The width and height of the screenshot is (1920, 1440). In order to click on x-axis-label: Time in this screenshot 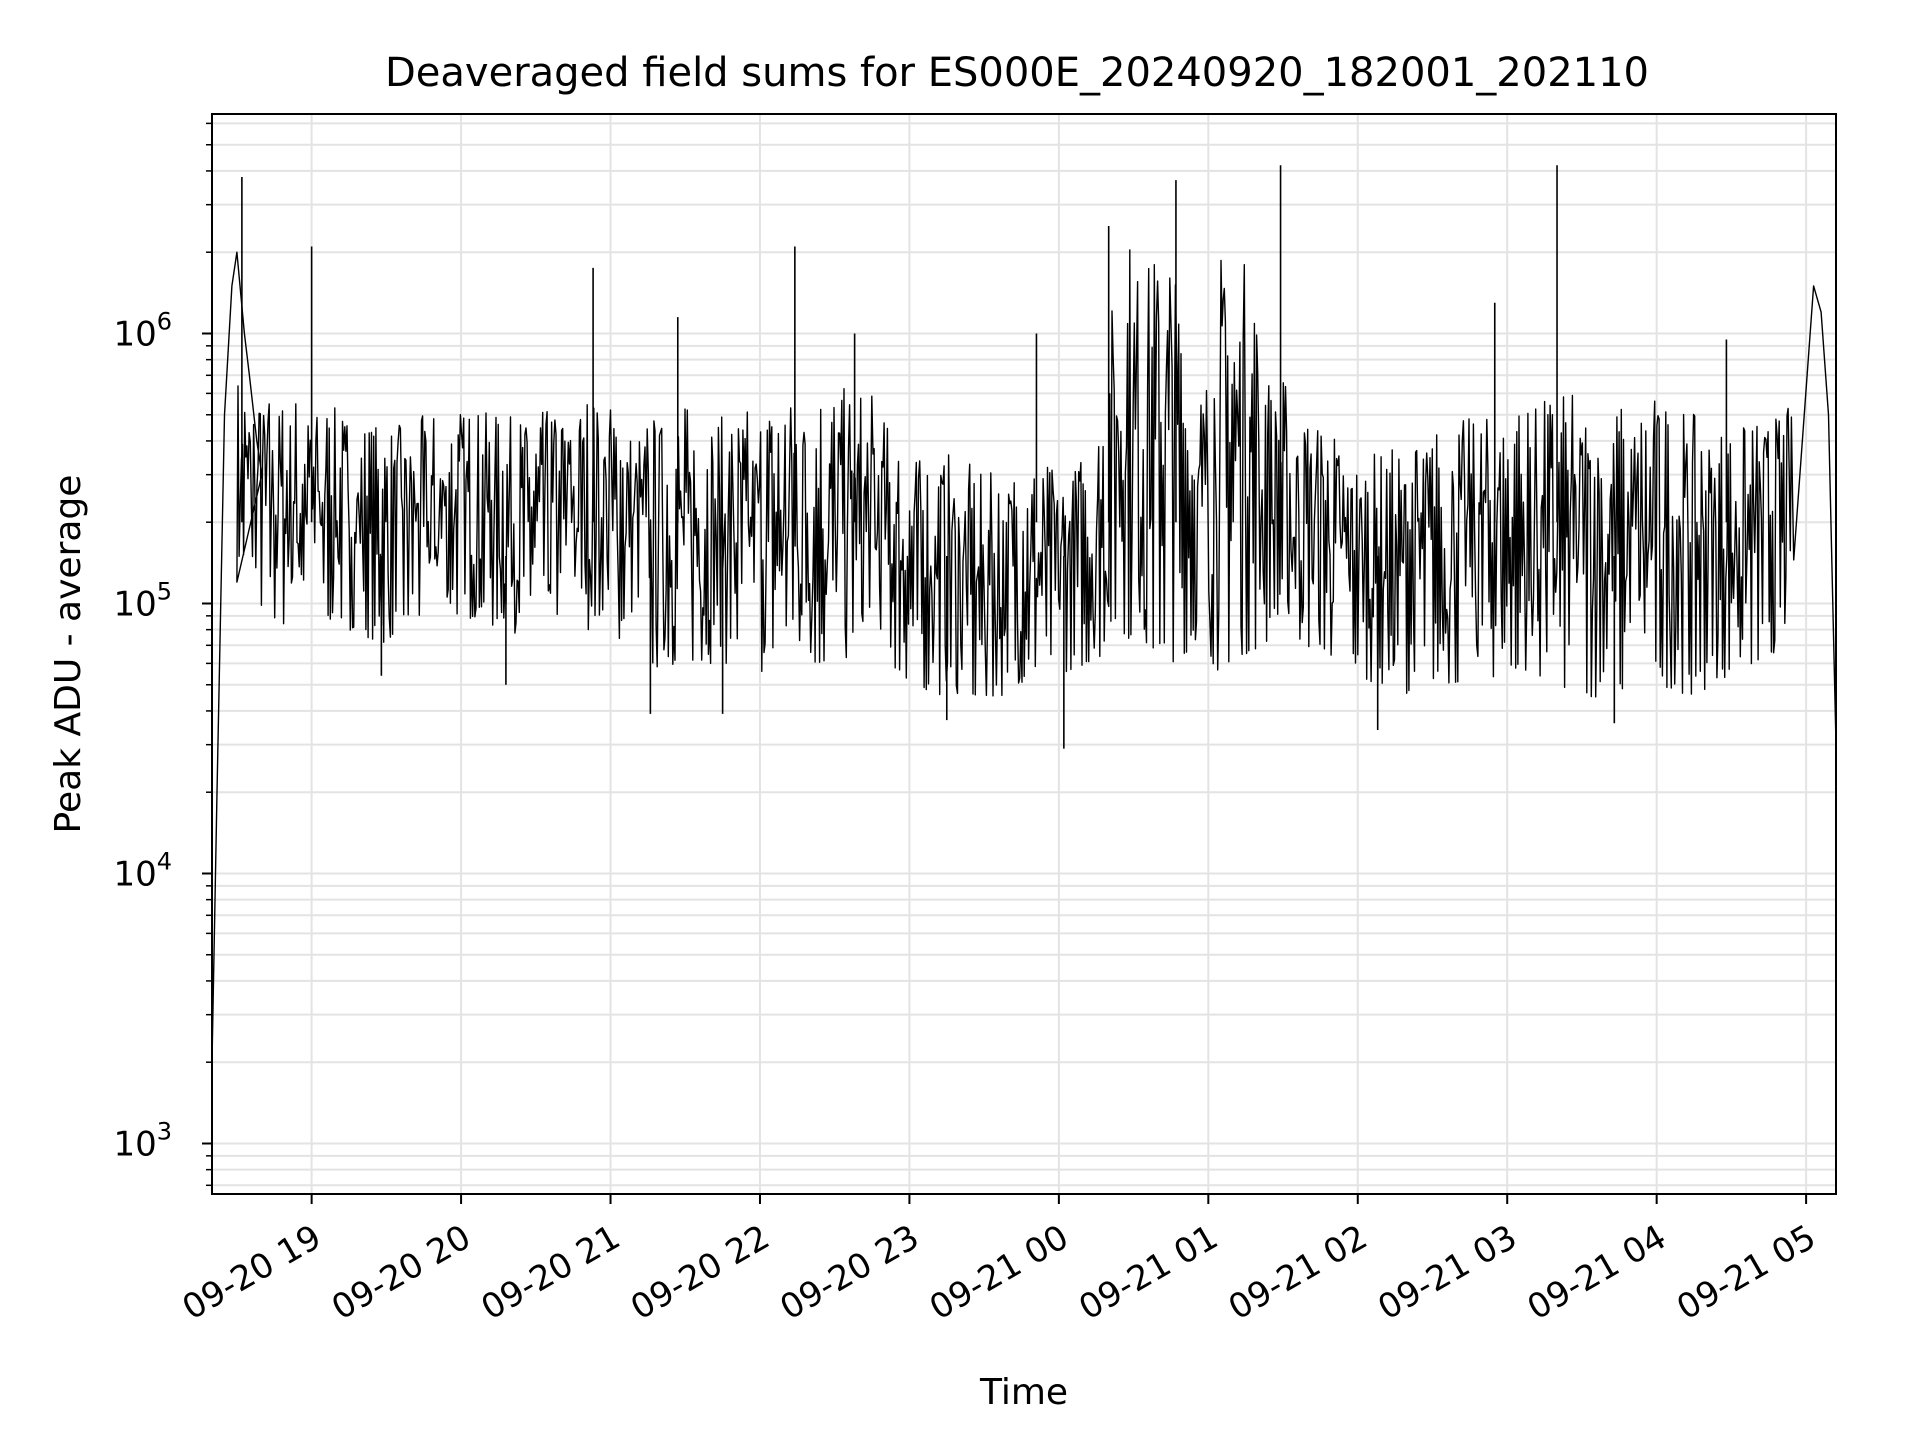, I will do `click(1023, 1392)`.